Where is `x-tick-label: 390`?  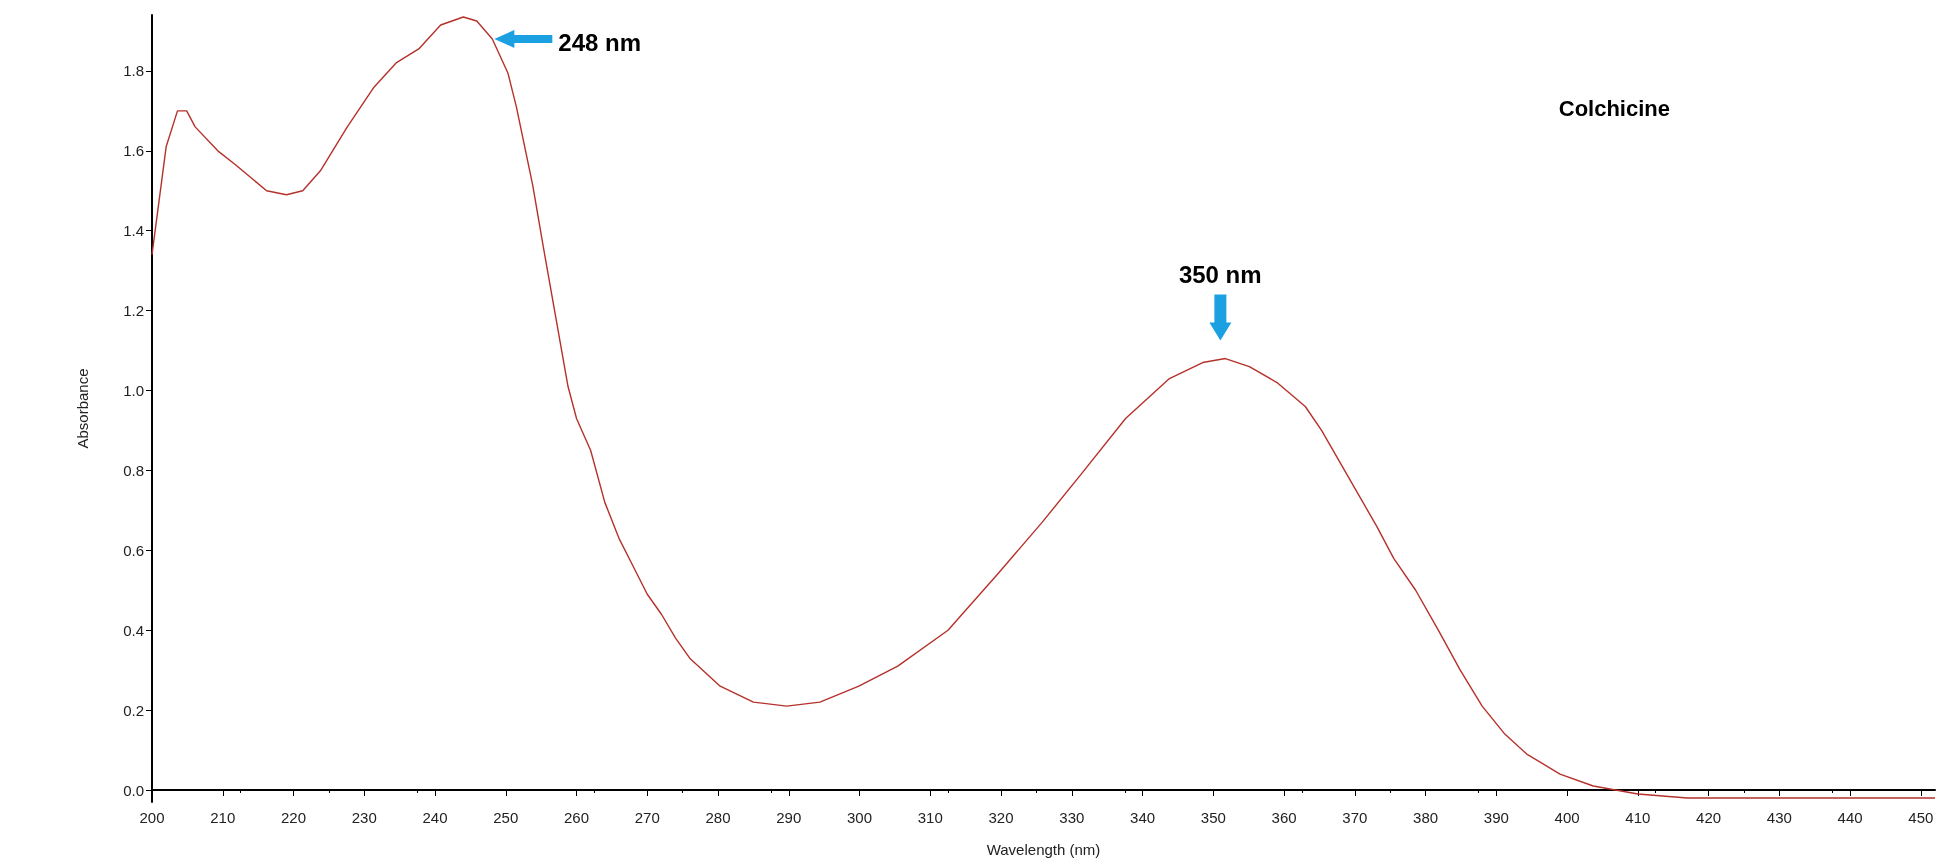
x-tick-label: 390 is located at coordinates (1496, 817).